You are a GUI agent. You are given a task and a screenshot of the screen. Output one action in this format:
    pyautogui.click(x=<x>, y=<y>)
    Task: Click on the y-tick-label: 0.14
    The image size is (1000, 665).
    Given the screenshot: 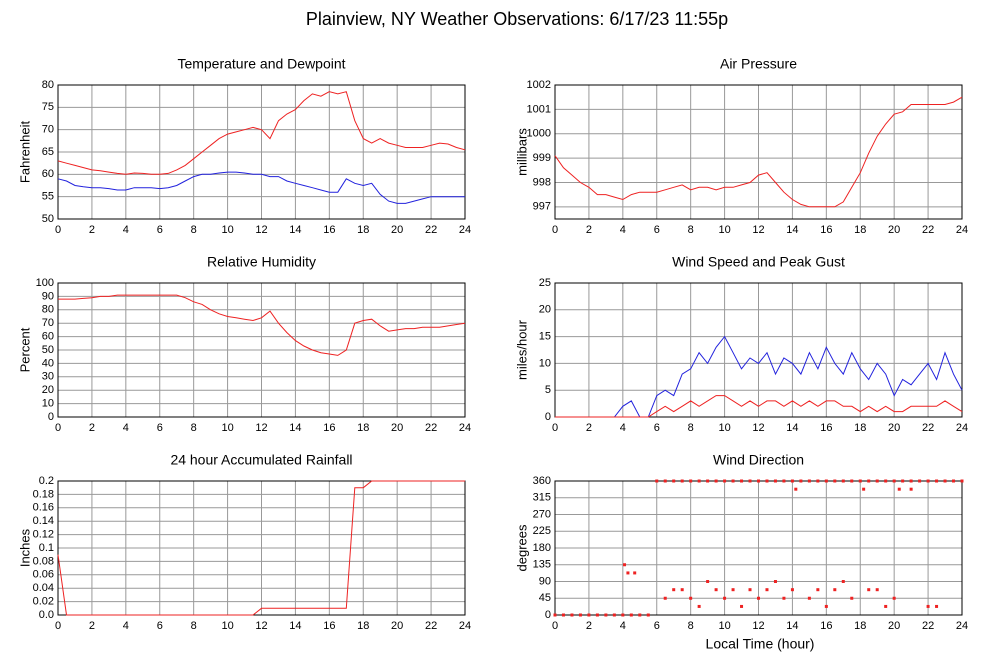 What is the action you would take?
    pyautogui.click(x=43, y=521)
    